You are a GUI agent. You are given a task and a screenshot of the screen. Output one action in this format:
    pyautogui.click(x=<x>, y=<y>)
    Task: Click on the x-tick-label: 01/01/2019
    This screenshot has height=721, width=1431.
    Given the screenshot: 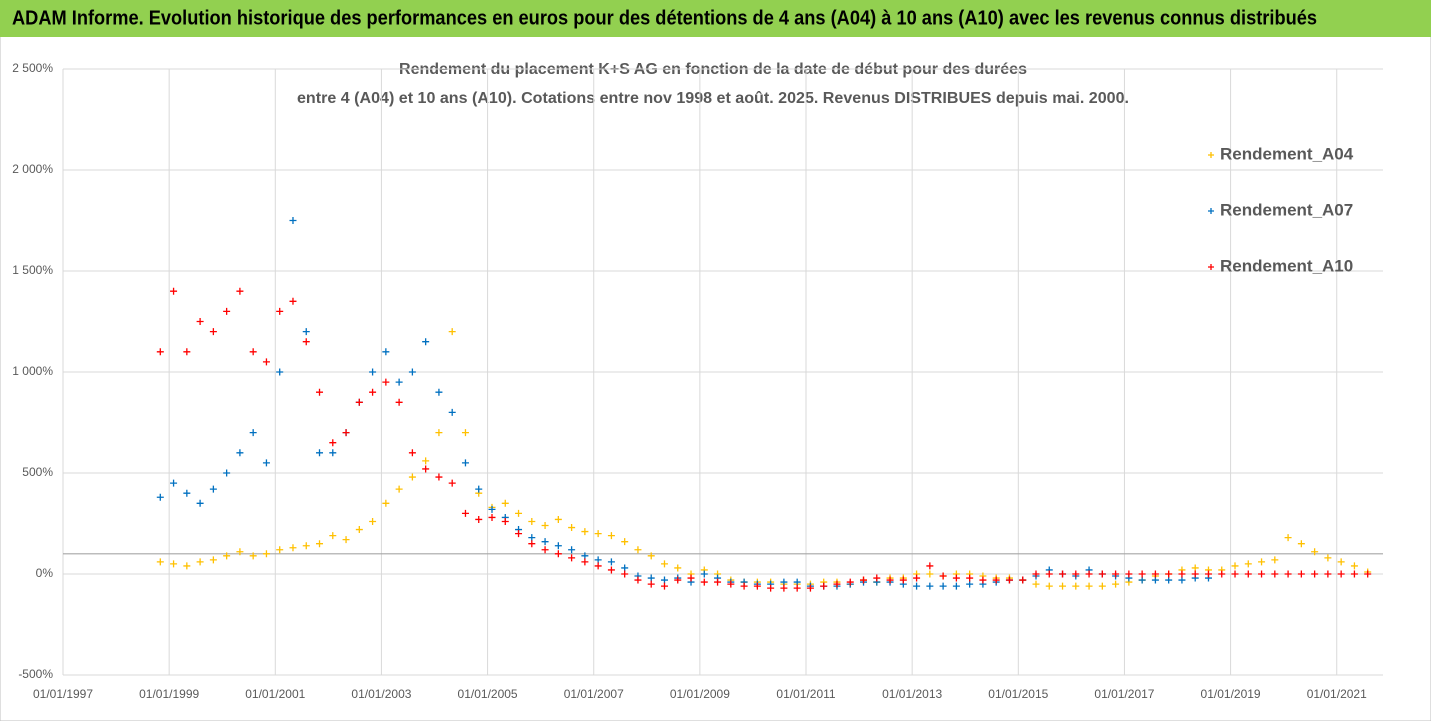 What is the action you would take?
    pyautogui.click(x=1231, y=694)
    